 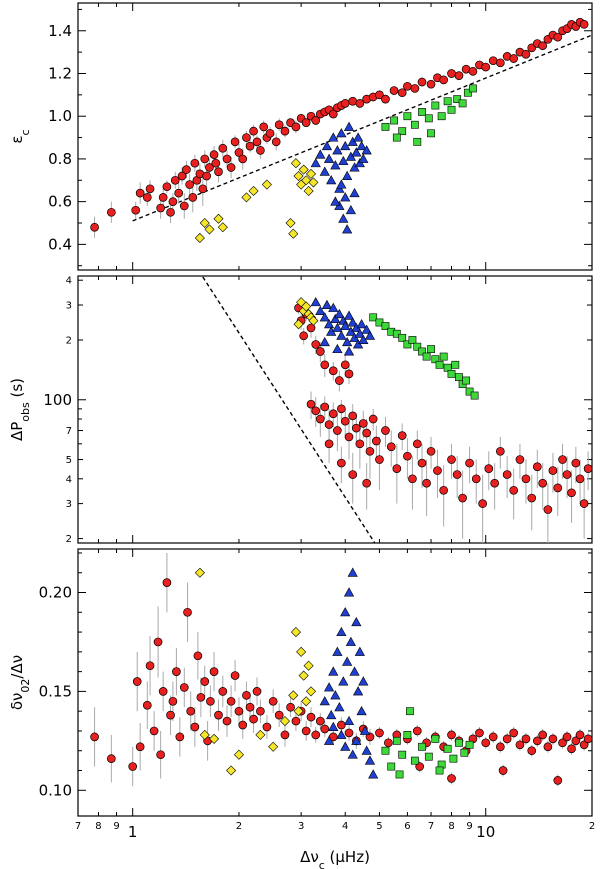 I want to click on x-axis-label-main: Δν, so click(x=309, y=857).